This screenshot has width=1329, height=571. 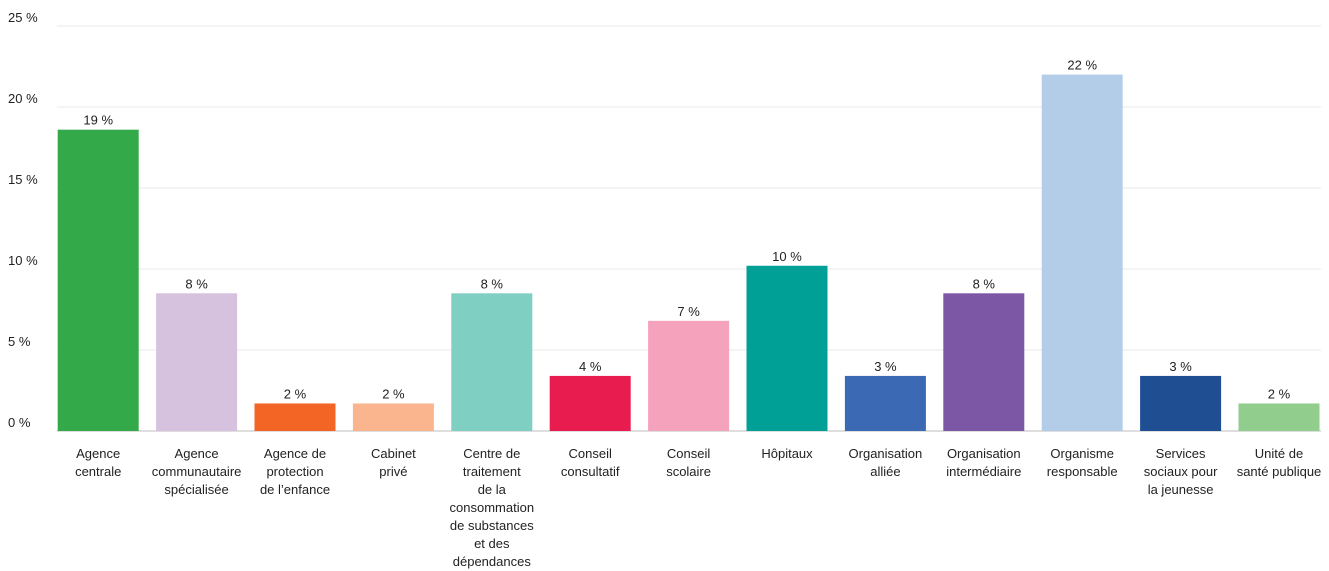 What do you see at coordinates (1279, 462) in the screenshot?
I see `category-label: Unité de santé publique` at bounding box center [1279, 462].